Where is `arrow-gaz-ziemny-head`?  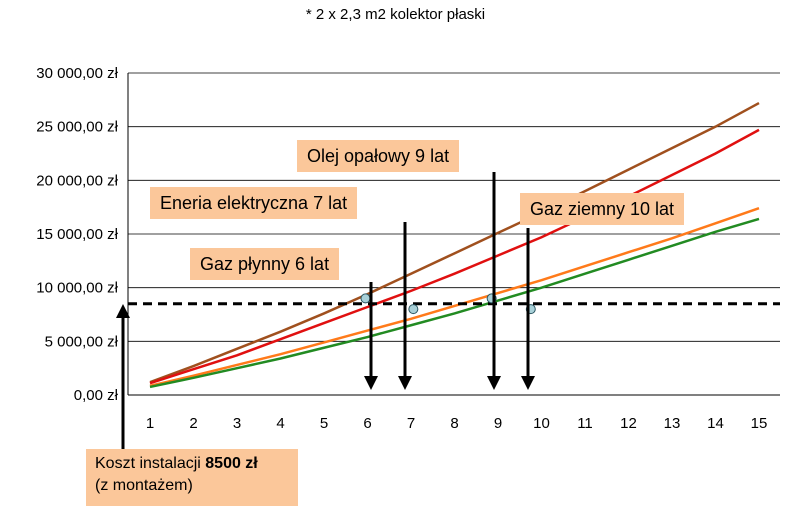 arrow-gaz-ziemny-head is located at coordinates (528, 383).